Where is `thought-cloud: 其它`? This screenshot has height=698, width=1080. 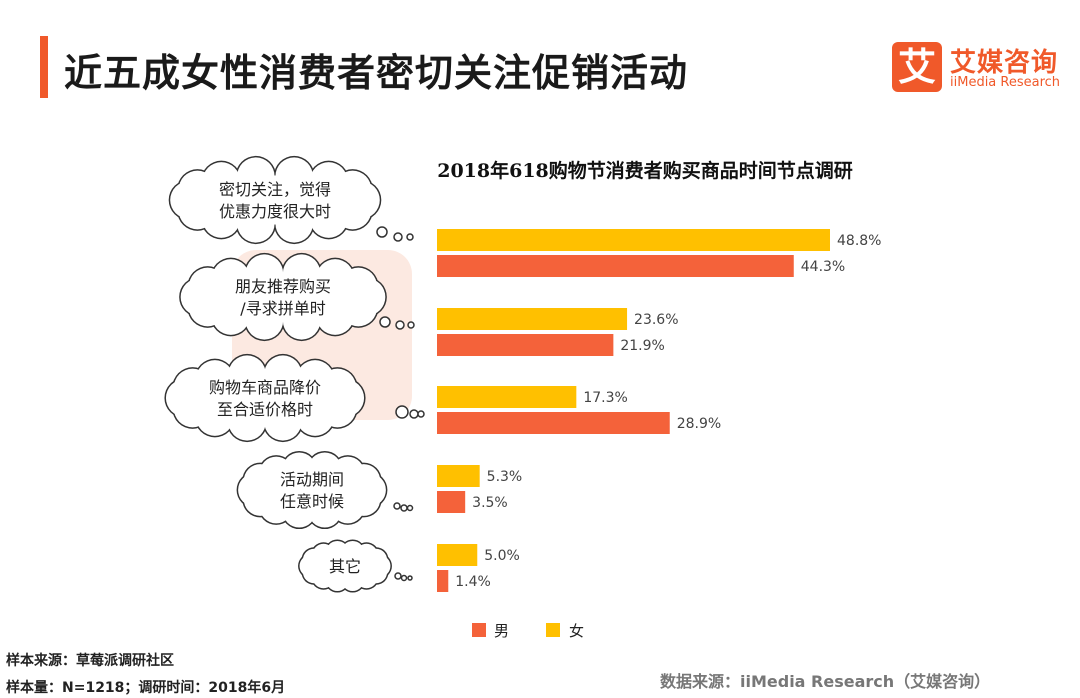 thought-cloud: 其它 is located at coordinates (345, 566).